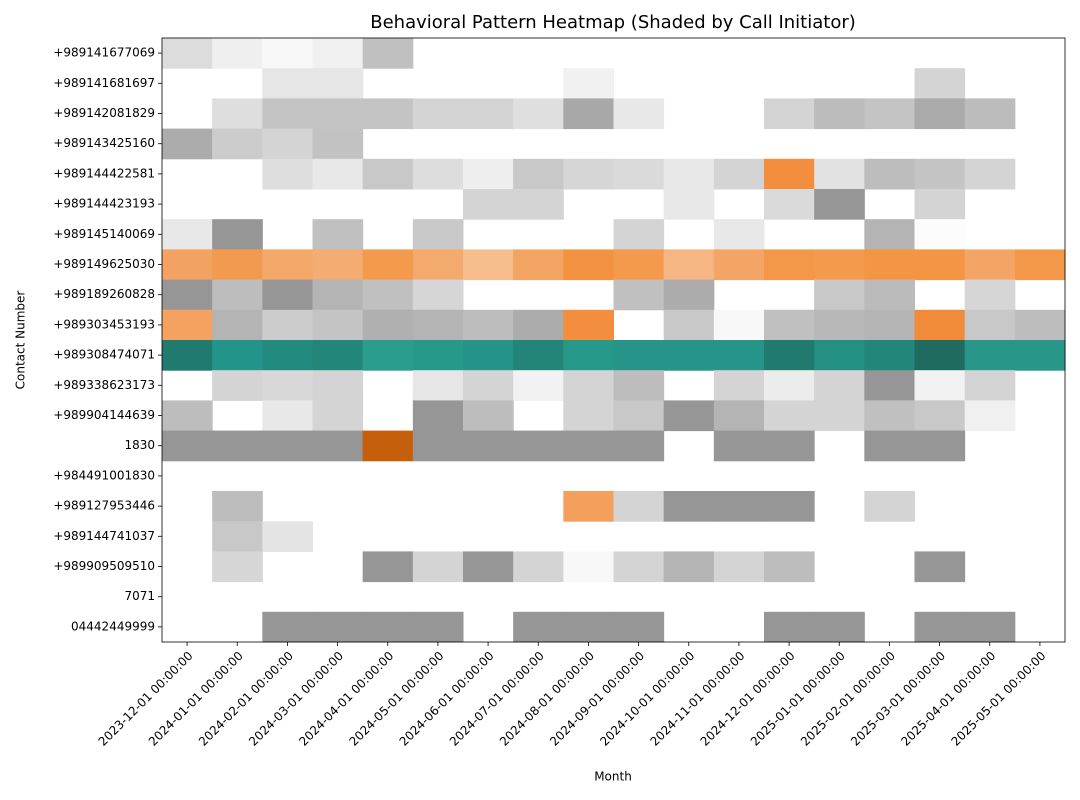  I want to click on y-tick-label: 1830, so click(139, 445).